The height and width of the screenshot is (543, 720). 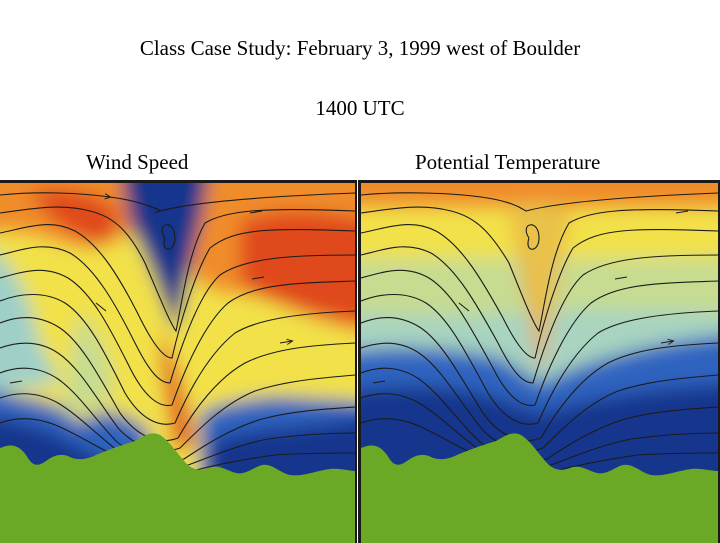 I want to click on potential-temperature-label: Potential Temperature, so click(x=508, y=162).